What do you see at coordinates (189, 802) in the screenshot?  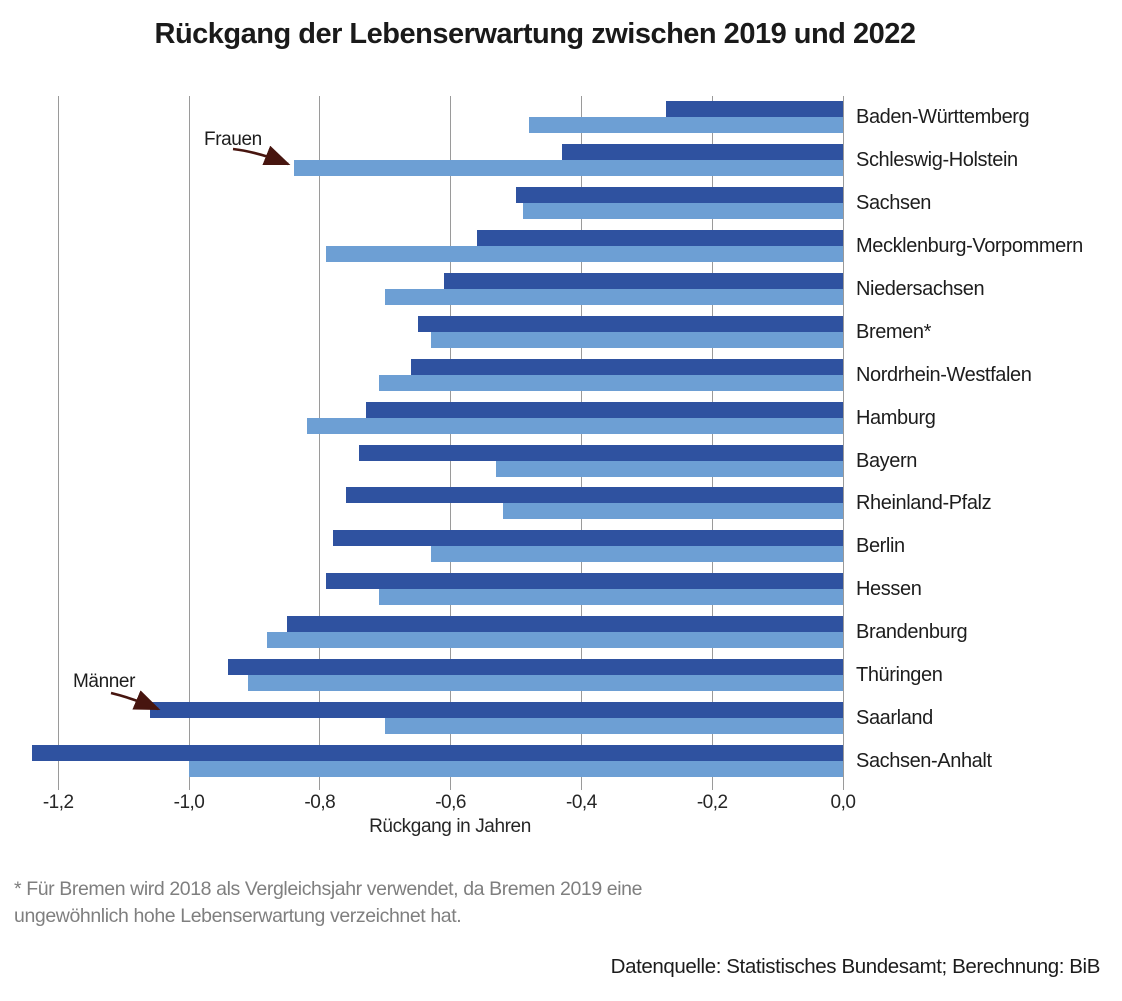 I see `x-tick-label: -1,0` at bounding box center [189, 802].